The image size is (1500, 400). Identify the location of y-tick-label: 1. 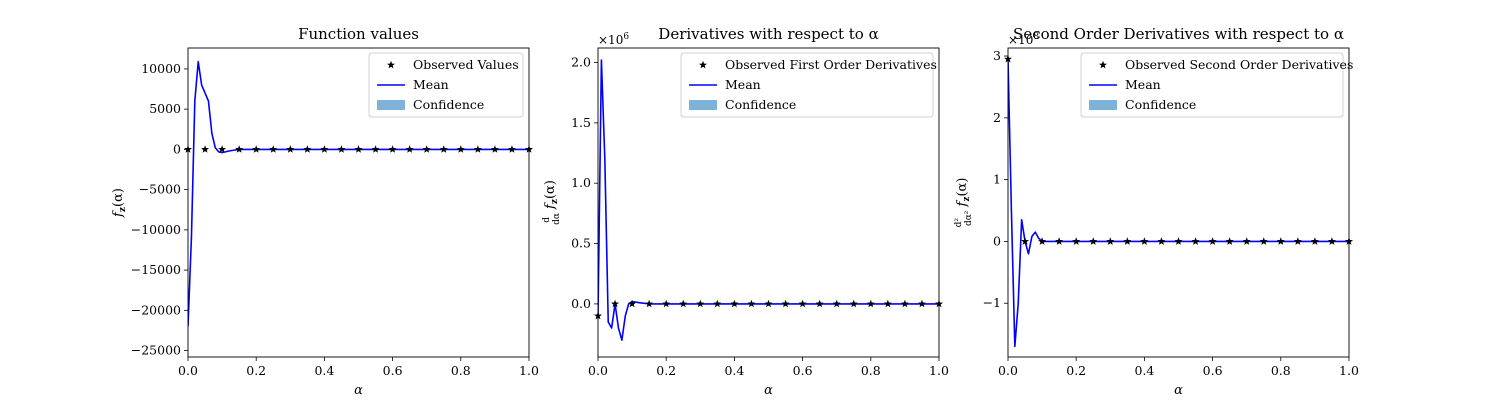
(997, 179).